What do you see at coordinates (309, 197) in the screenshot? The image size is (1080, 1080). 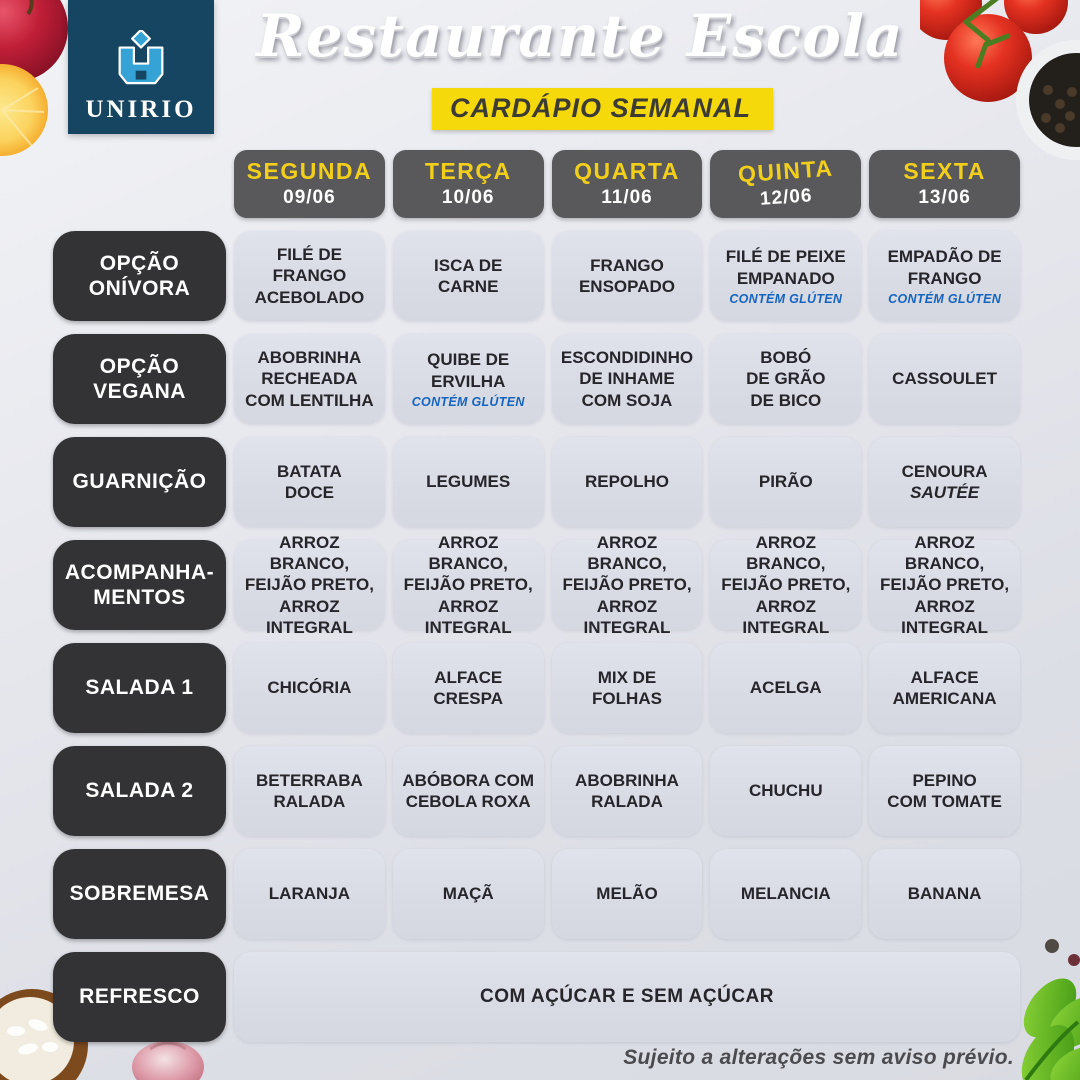 I see `day-date: 09/06` at bounding box center [309, 197].